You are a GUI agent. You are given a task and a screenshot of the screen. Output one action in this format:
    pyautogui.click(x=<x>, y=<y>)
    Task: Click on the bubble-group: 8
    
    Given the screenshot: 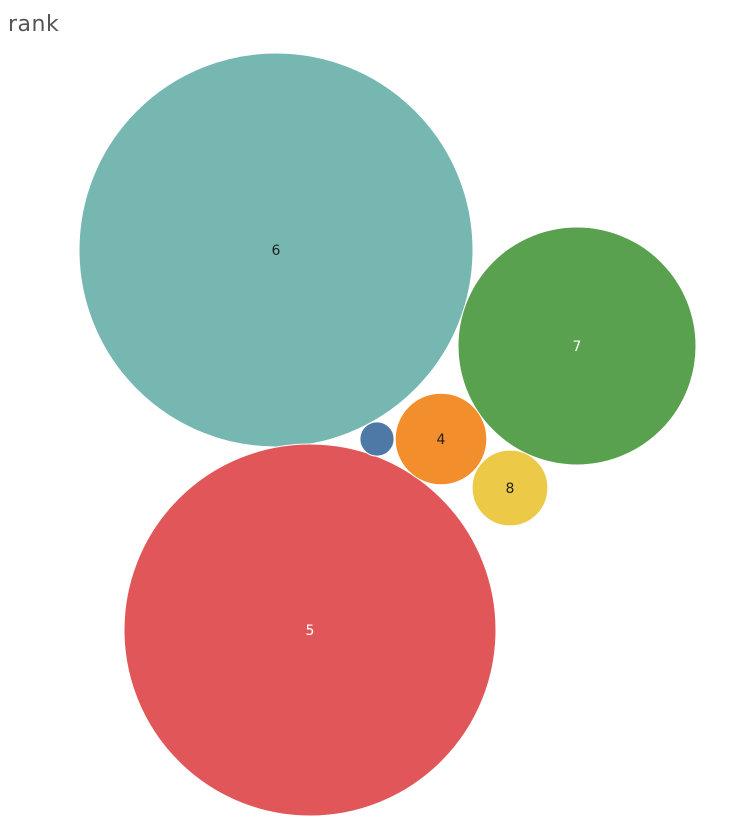 What is the action you would take?
    pyautogui.click(x=510, y=488)
    